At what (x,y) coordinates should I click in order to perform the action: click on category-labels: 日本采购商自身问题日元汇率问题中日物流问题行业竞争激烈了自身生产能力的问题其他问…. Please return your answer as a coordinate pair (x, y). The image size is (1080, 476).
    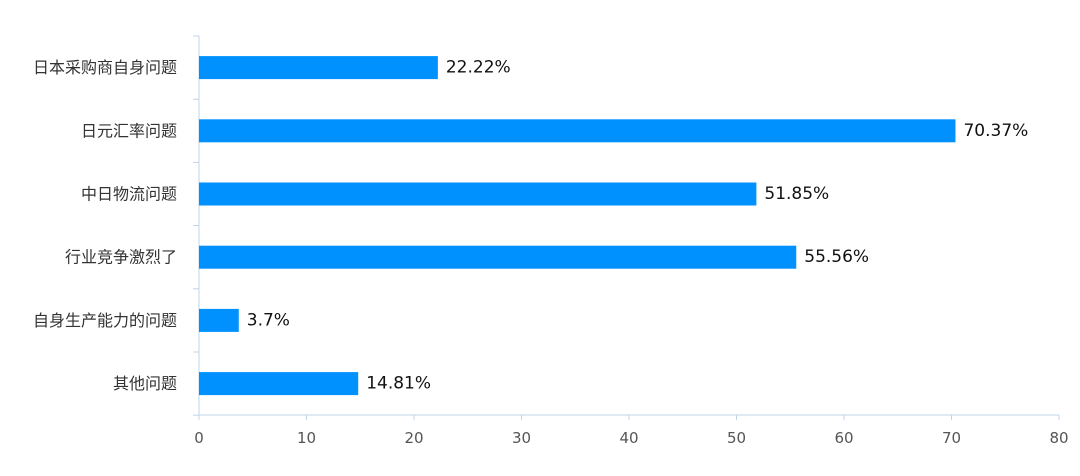
    Looking at the image, I should click on (105, 225).